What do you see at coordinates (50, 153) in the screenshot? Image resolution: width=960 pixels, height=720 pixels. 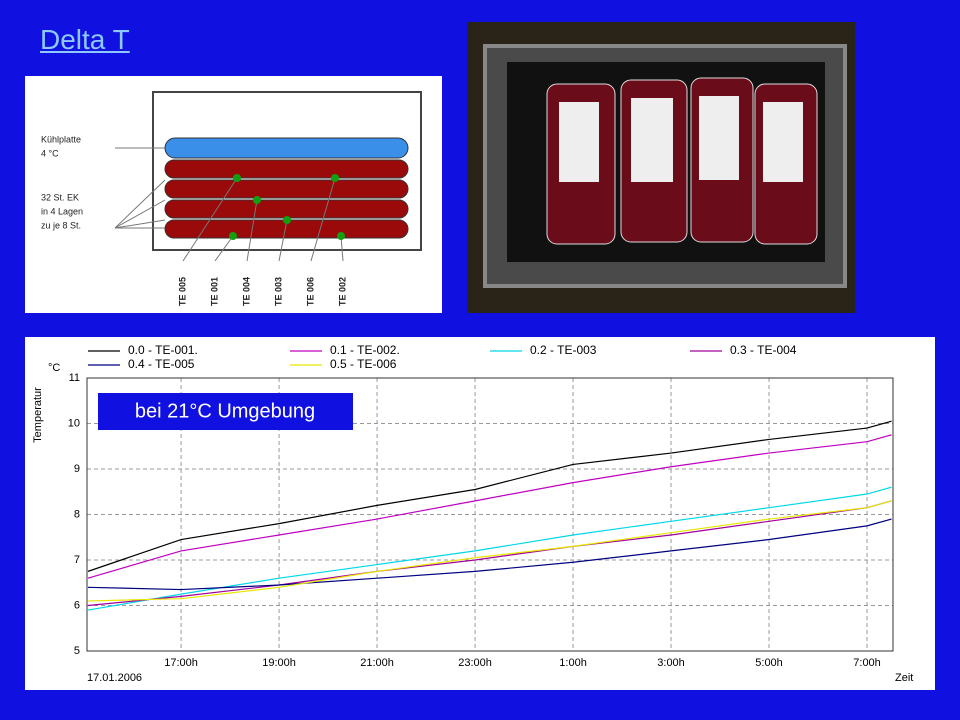 I see `label: 4 °C` at bounding box center [50, 153].